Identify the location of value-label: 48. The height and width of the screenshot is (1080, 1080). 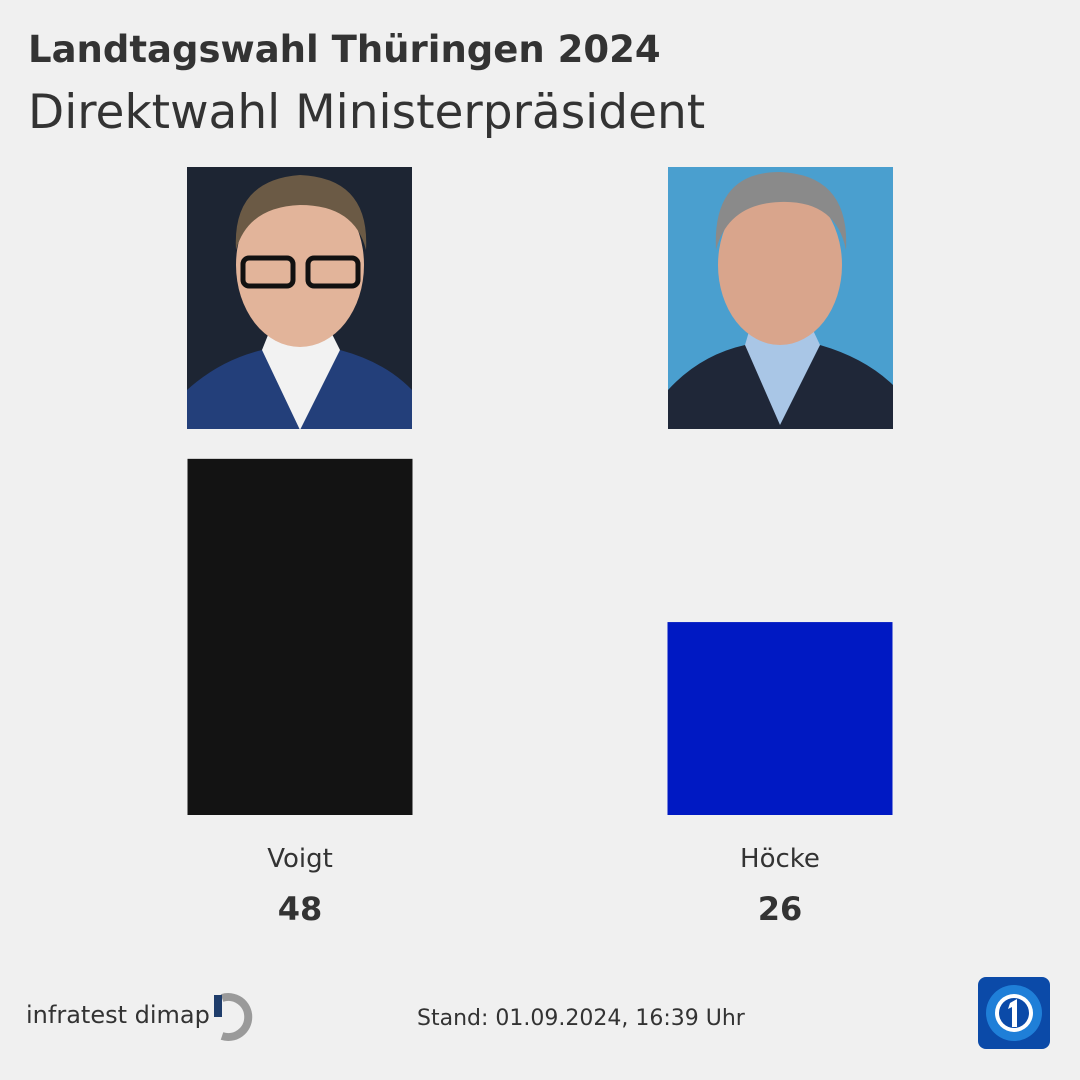
(300, 909).